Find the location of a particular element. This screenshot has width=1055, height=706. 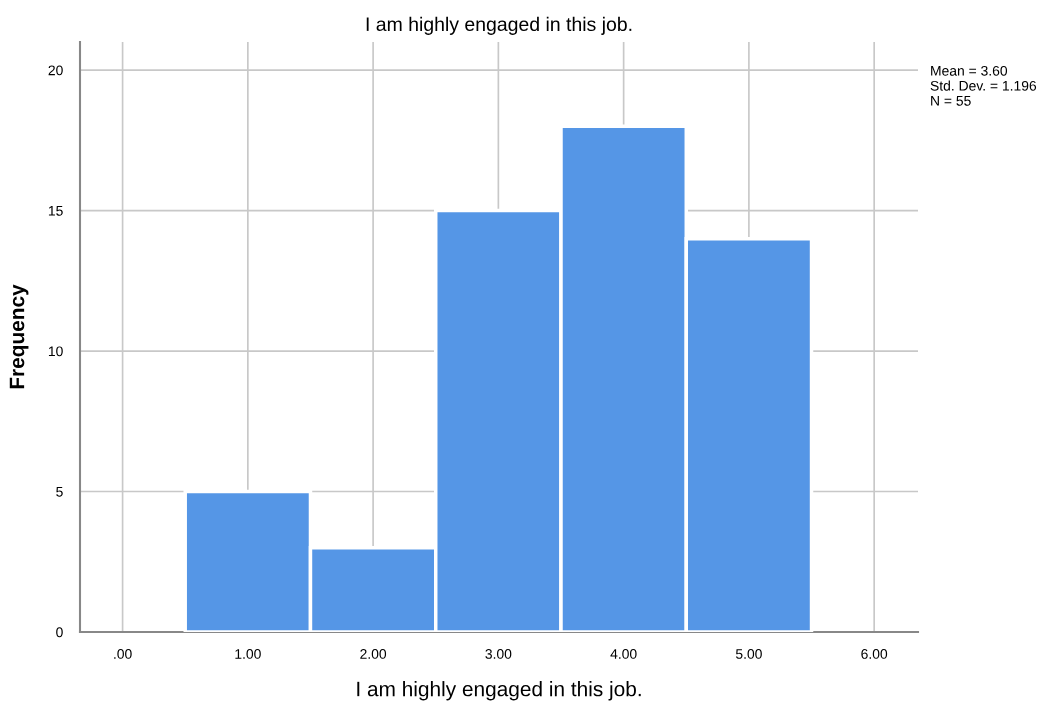

y-tick-label: 20 is located at coordinates (55, 70).